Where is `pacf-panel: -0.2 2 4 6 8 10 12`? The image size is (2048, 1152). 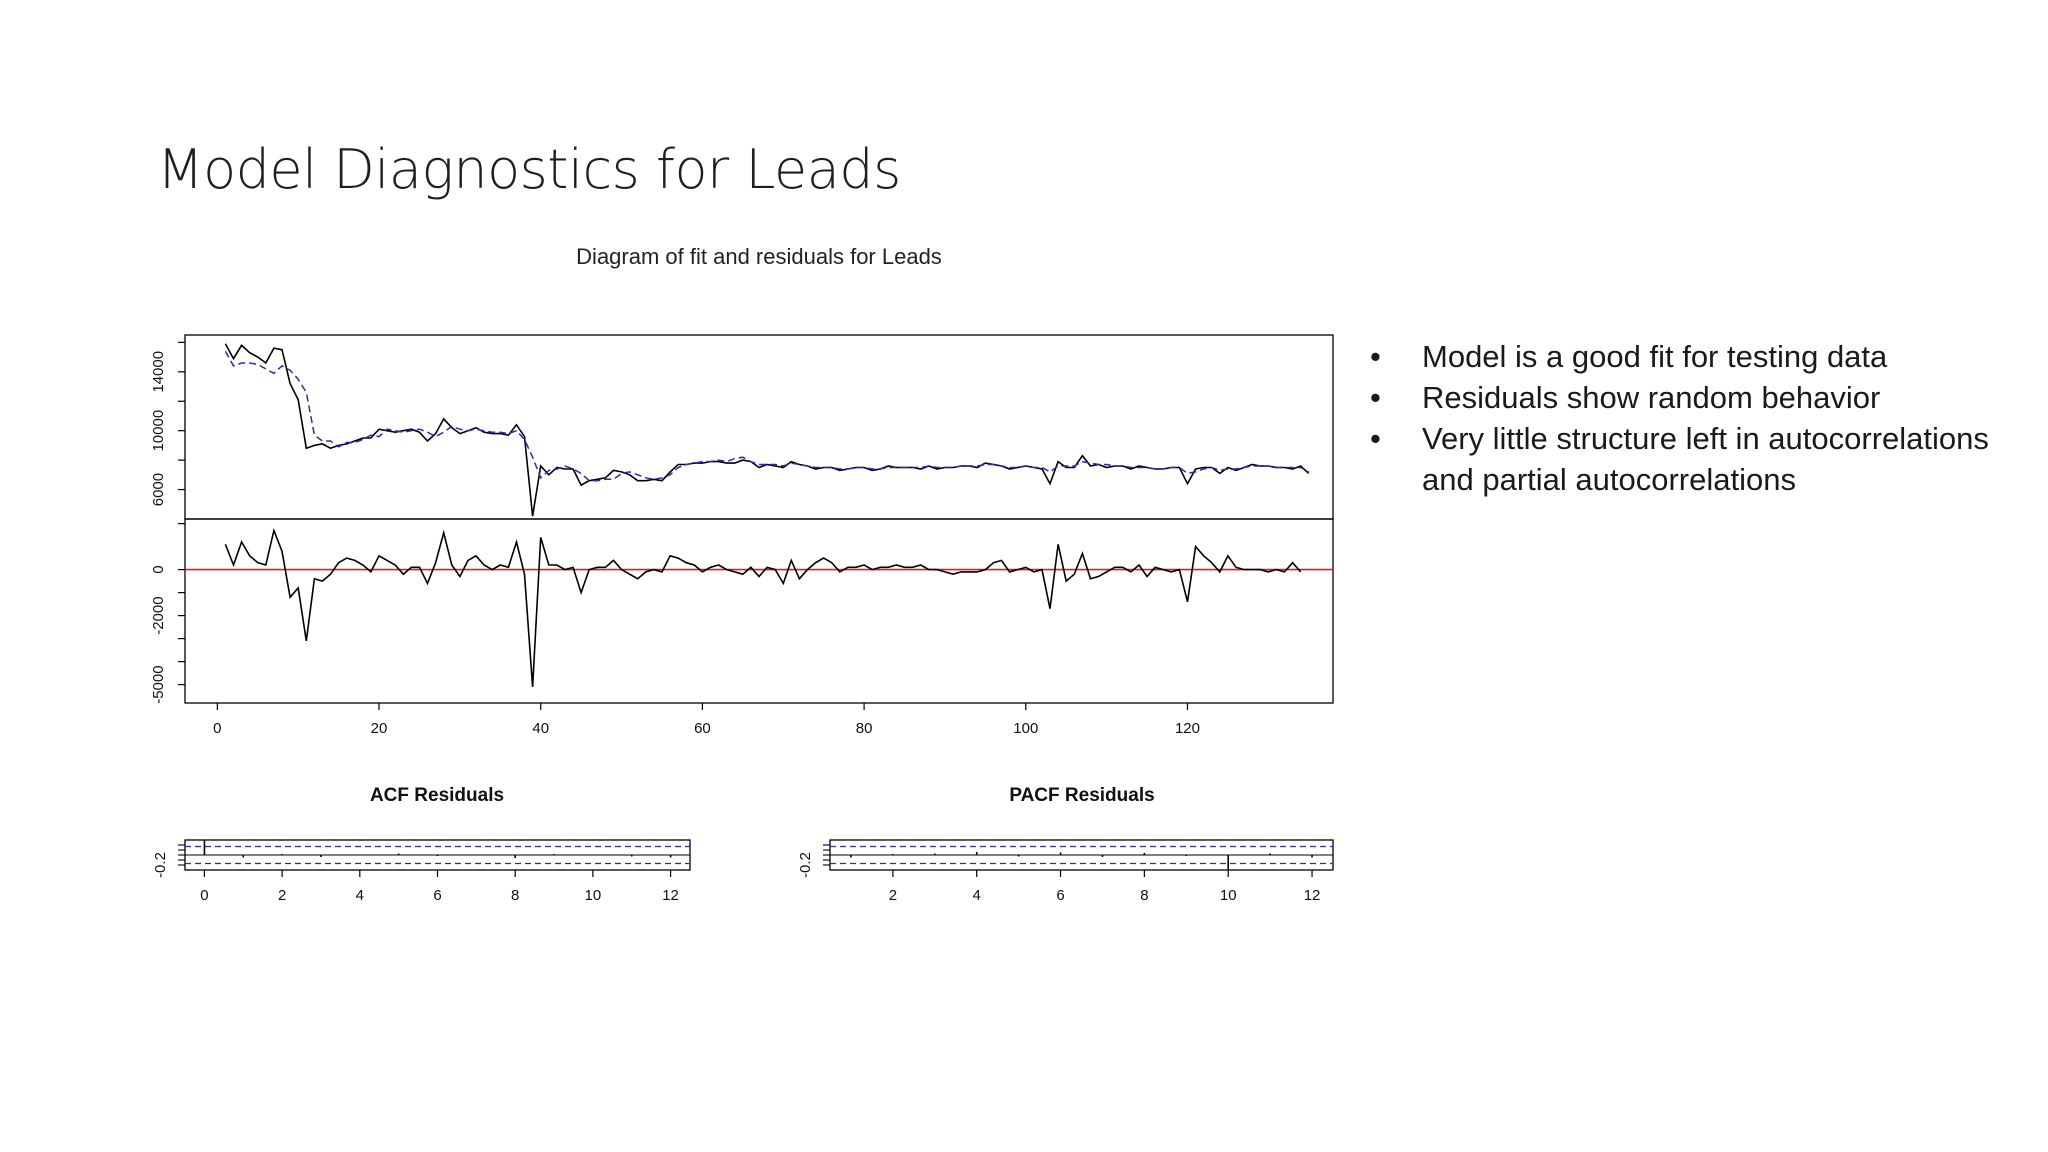 pacf-panel: -0.2 2 4 6 8 10 12 is located at coordinates (1065, 871).